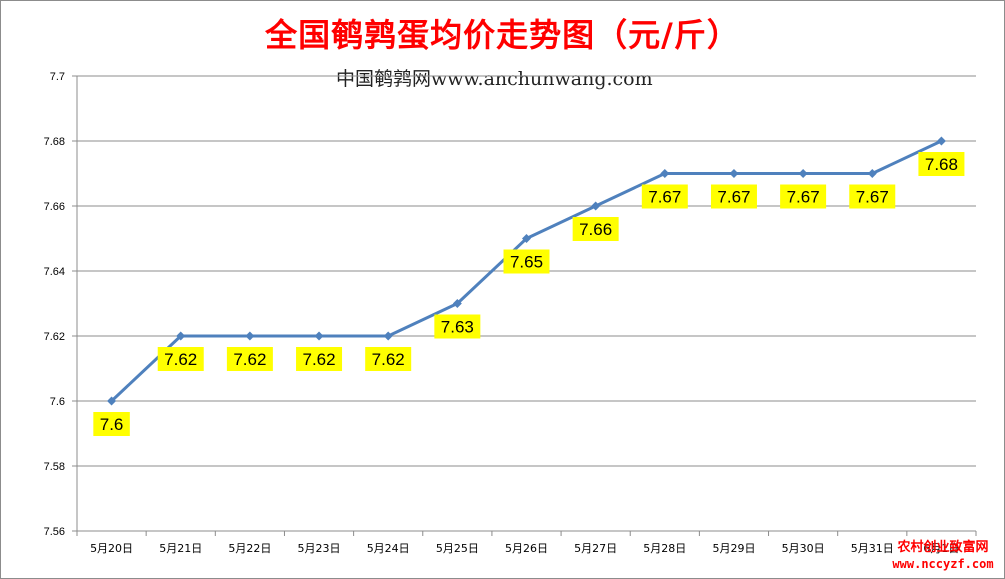 This screenshot has height=579, width=1005. I want to click on watermark: 农村创业致富网 www.nccyzf.com, so click(943, 556).